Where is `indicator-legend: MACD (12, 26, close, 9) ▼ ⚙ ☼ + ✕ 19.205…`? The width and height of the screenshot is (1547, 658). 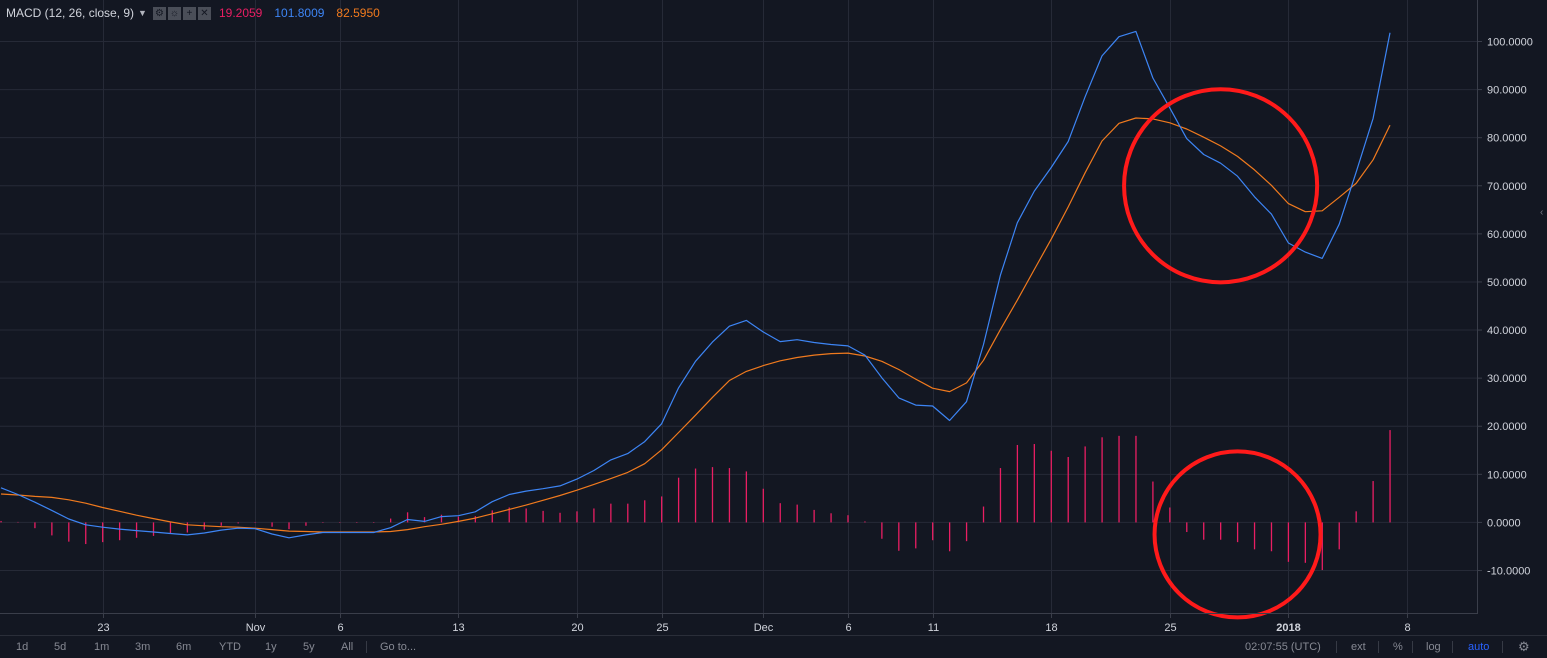
indicator-legend: MACD (12, 26, close, 9) ▼ ⚙ ☼ + ✕ 19.205… is located at coordinates (193, 13).